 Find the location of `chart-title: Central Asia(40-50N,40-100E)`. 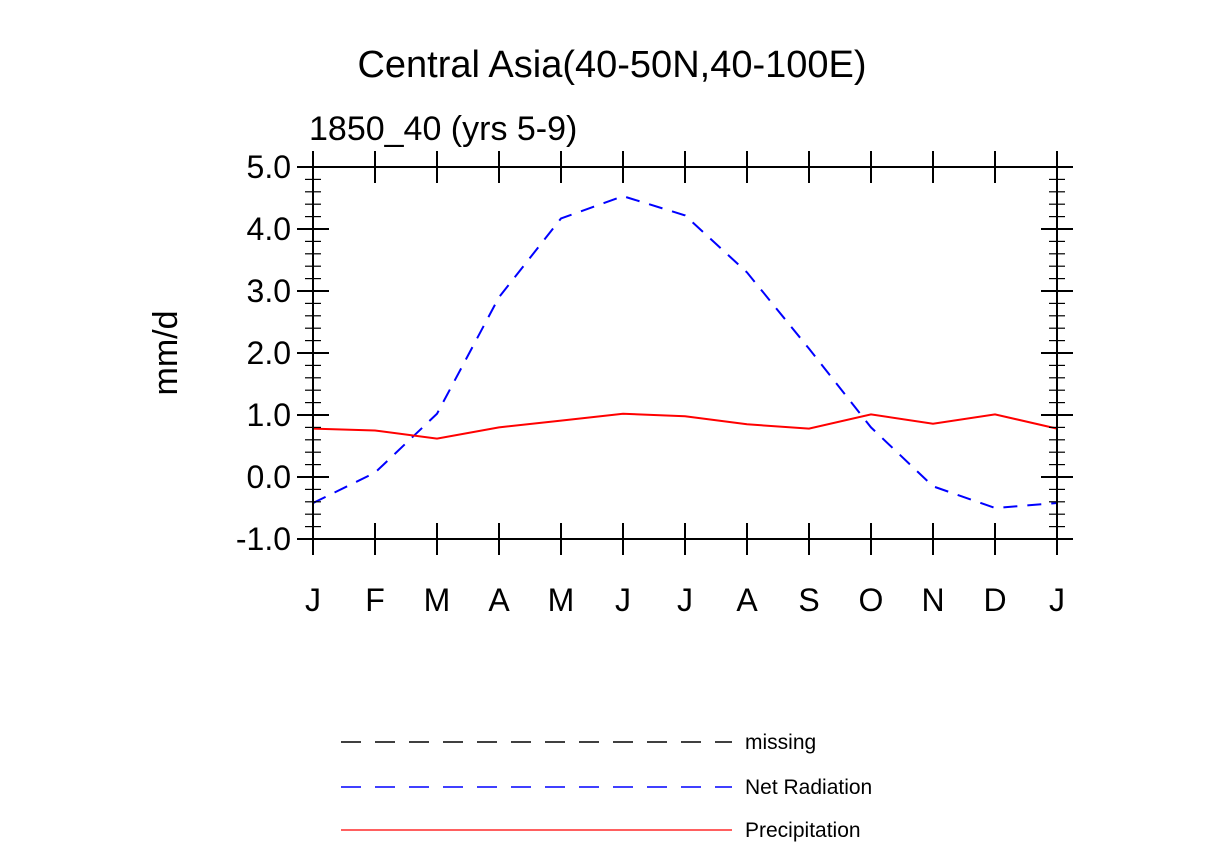

chart-title: Central Asia(40-50N,40-100E) is located at coordinates (611, 65).